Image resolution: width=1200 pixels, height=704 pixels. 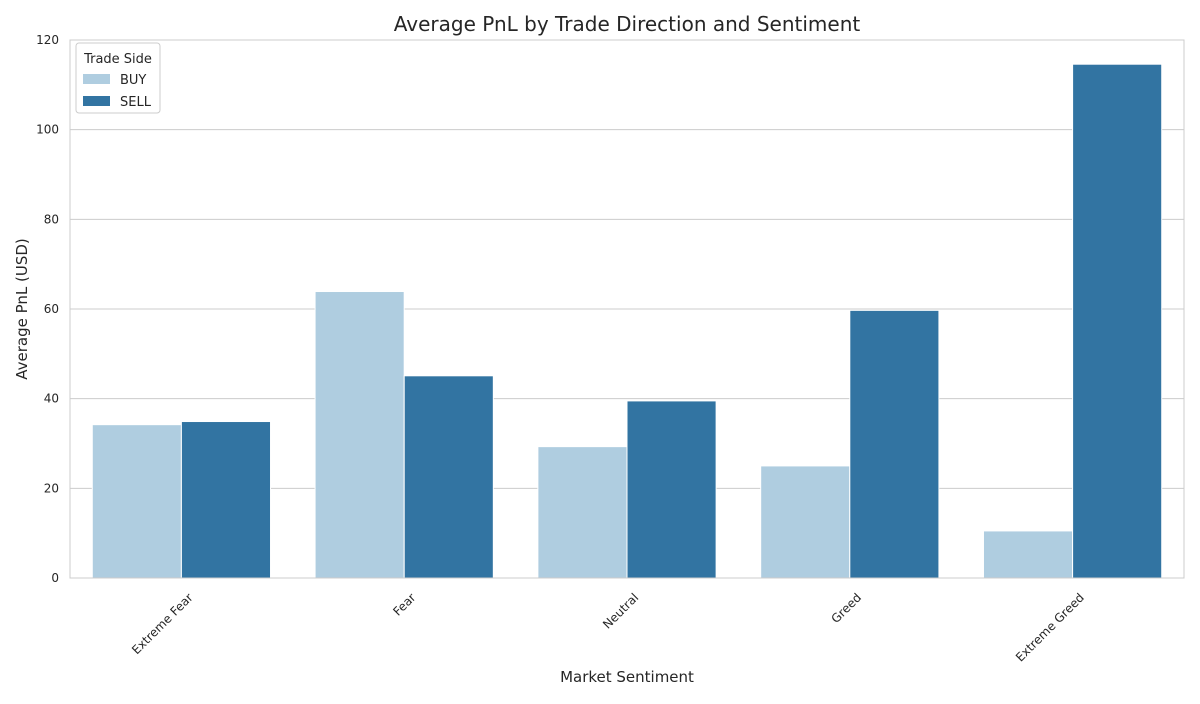 What do you see at coordinates (96, 79) in the screenshot?
I see `legend-swatch-buy` at bounding box center [96, 79].